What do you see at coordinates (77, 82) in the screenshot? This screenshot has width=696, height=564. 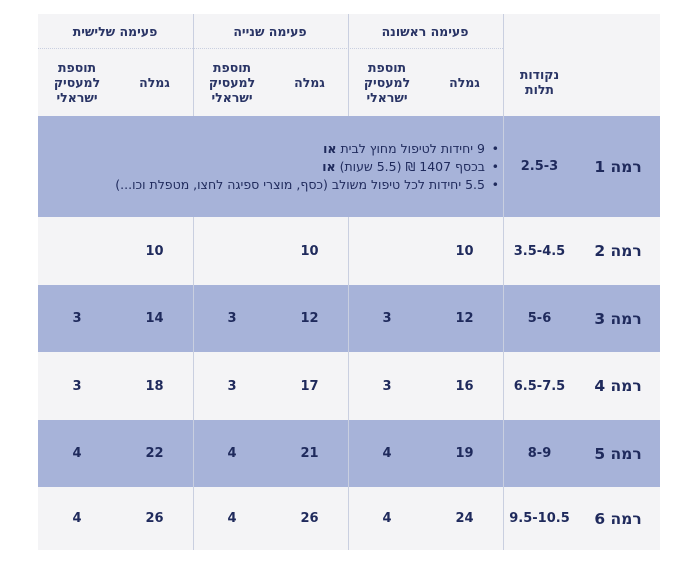 I see `col-header-bonus-3: תוספת למעסיק ישראלי` at bounding box center [77, 82].